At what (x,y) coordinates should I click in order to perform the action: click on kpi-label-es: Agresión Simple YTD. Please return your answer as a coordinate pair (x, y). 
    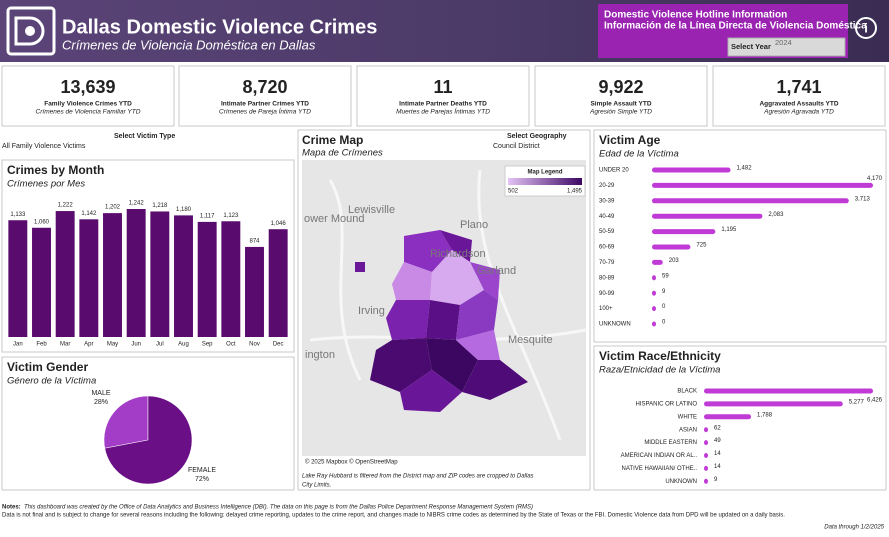
    Looking at the image, I should click on (620, 112).